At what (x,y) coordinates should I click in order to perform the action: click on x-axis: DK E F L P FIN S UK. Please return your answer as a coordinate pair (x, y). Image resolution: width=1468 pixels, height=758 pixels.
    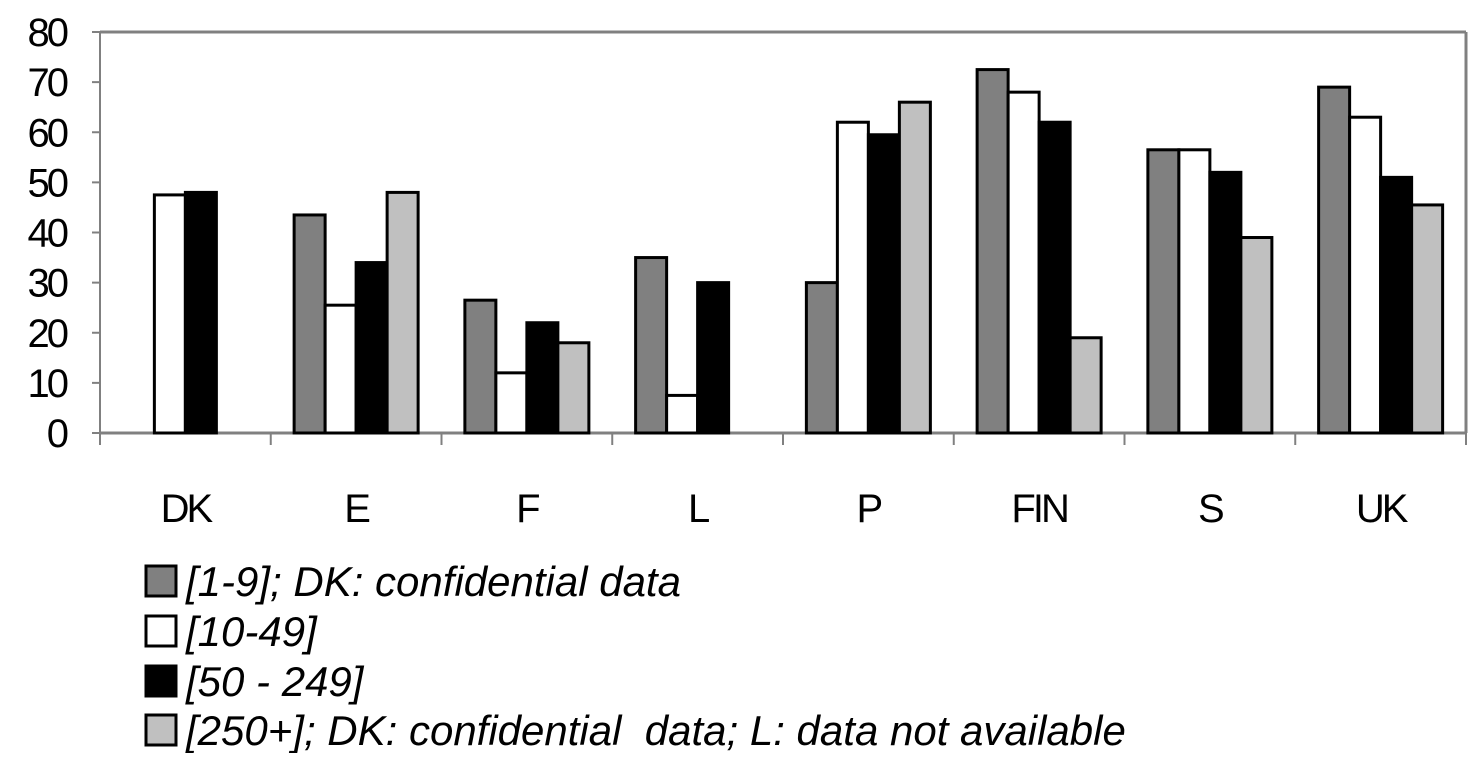
    Looking at the image, I should click on (783, 481).